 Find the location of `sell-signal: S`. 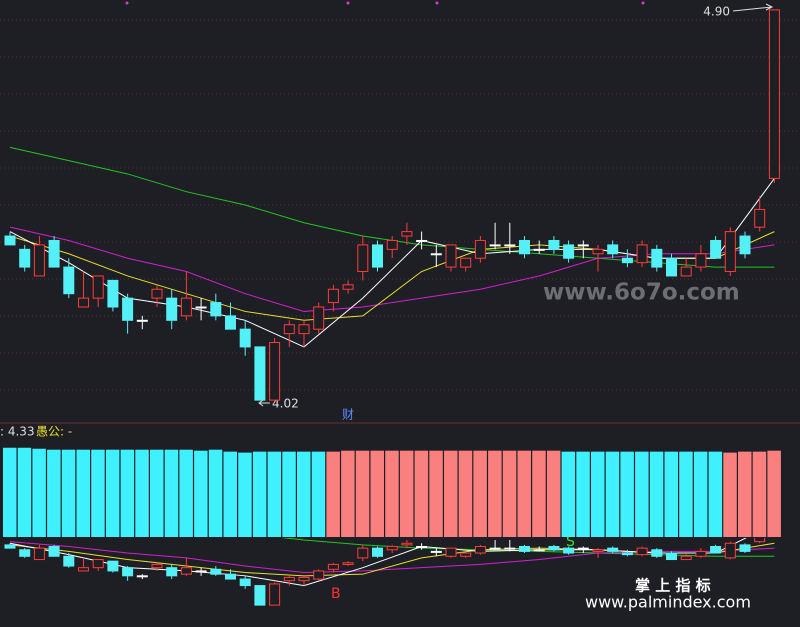

sell-signal: S is located at coordinates (570, 542).